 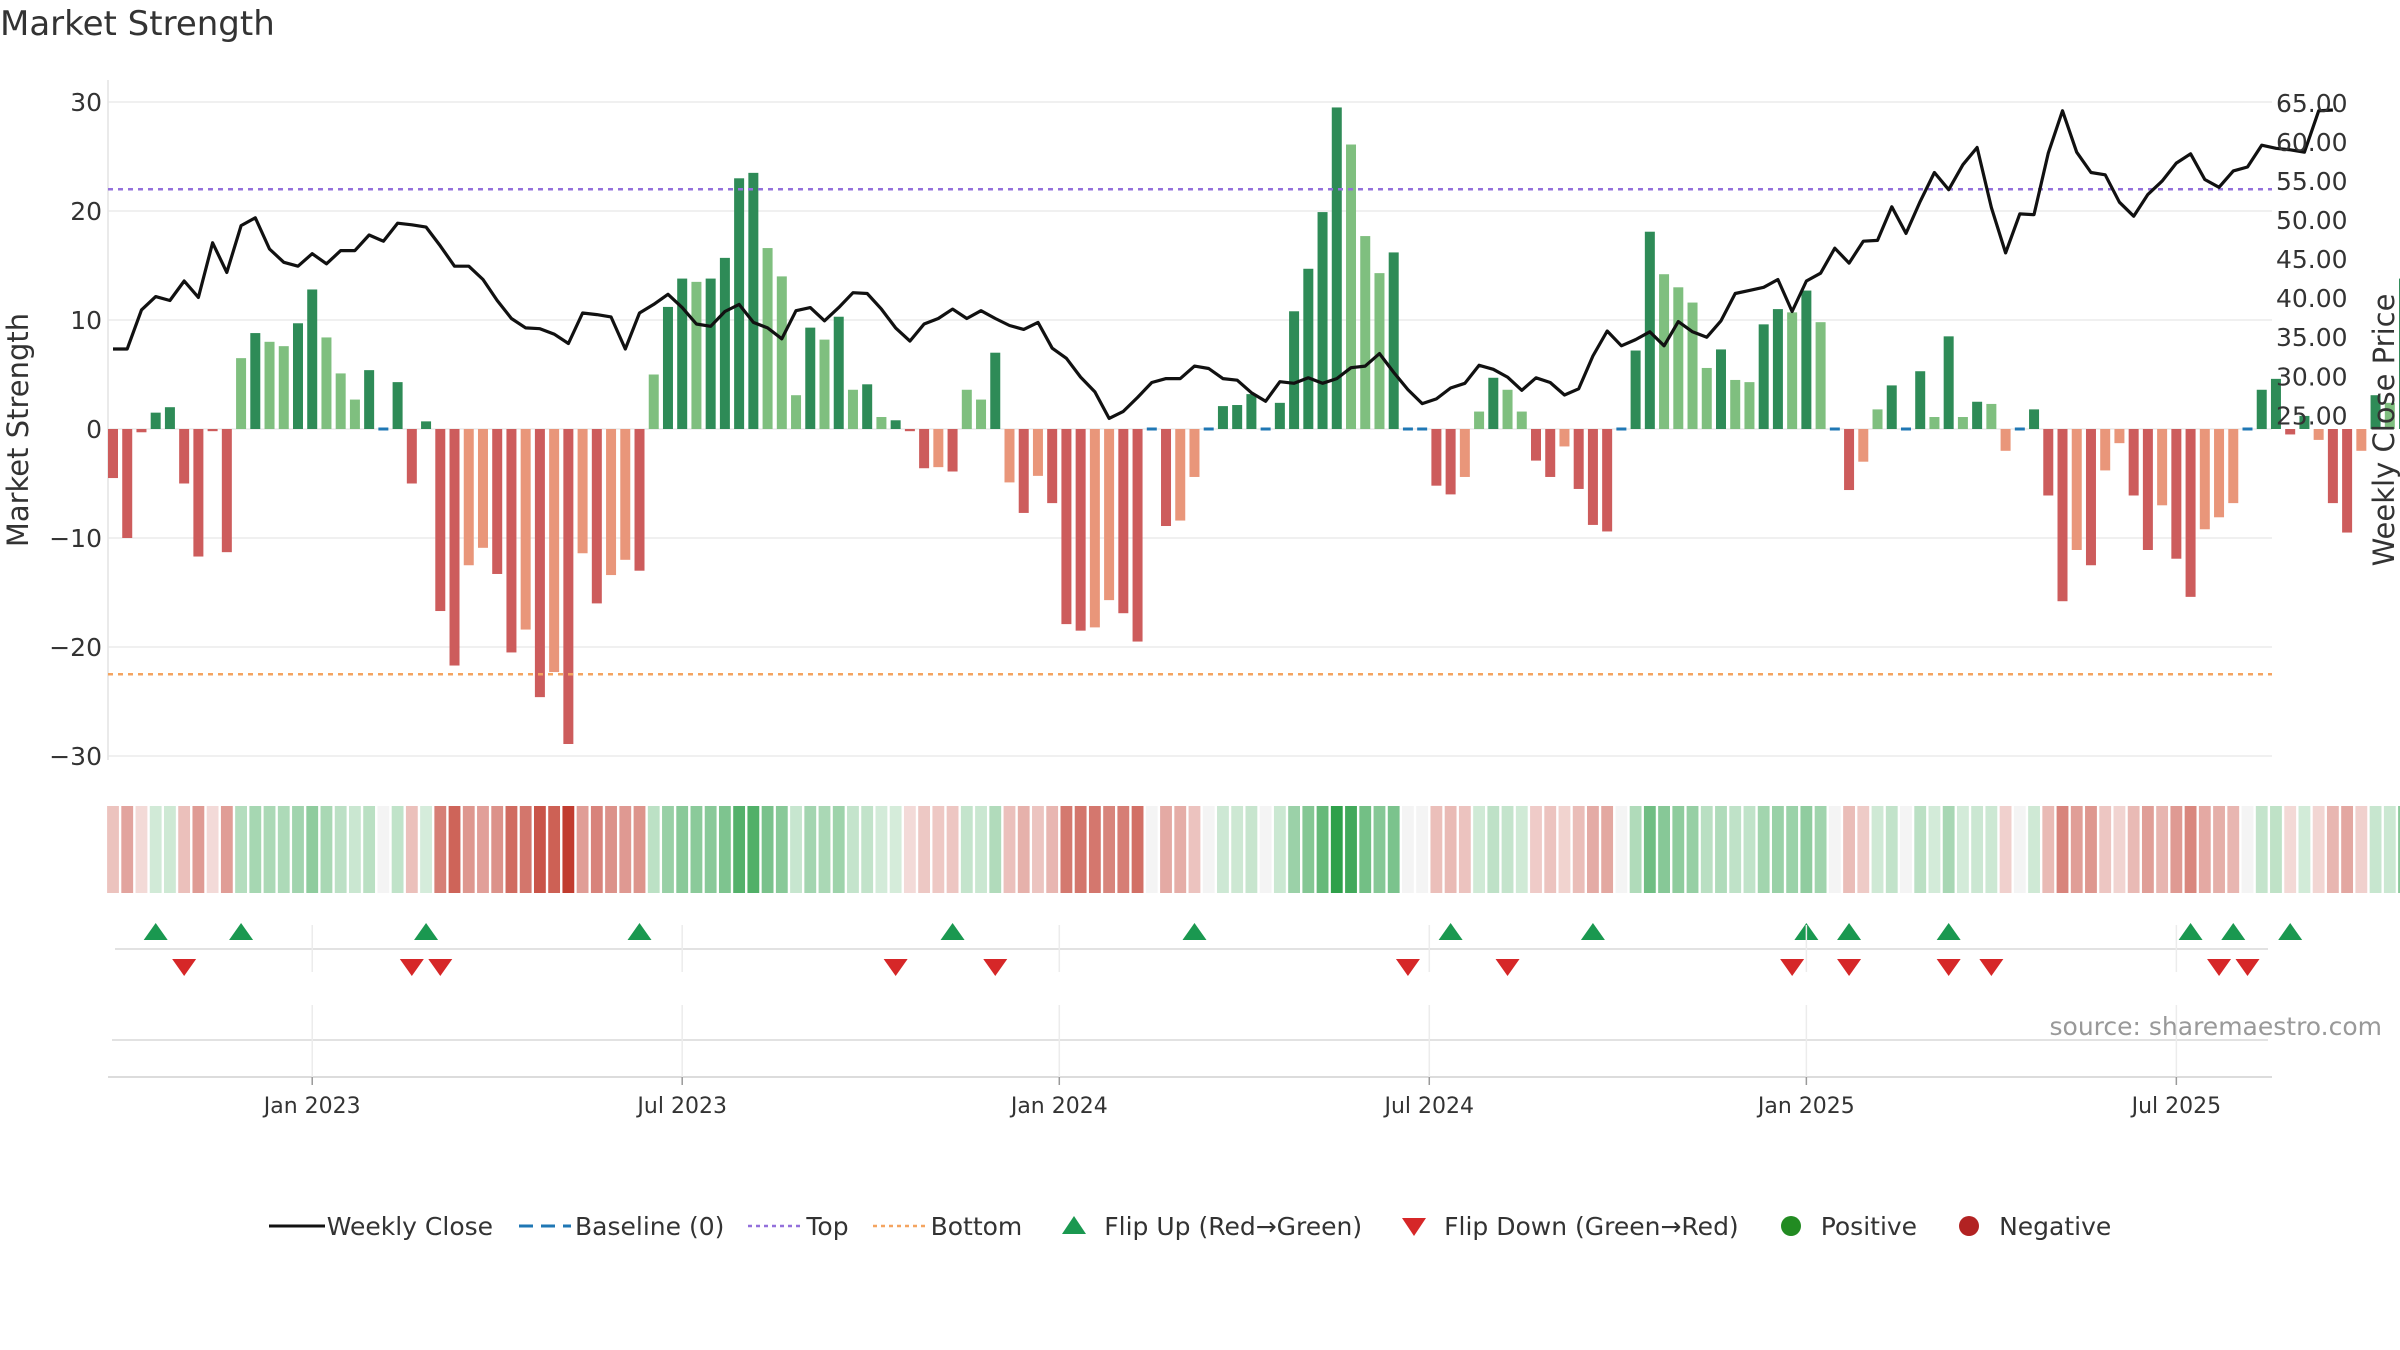 What do you see at coordinates (1561, 1226) in the screenshot?
I see `legend-item-flip-down: Flip Down (Green→Red)` at bounding box center [1561, 1226].